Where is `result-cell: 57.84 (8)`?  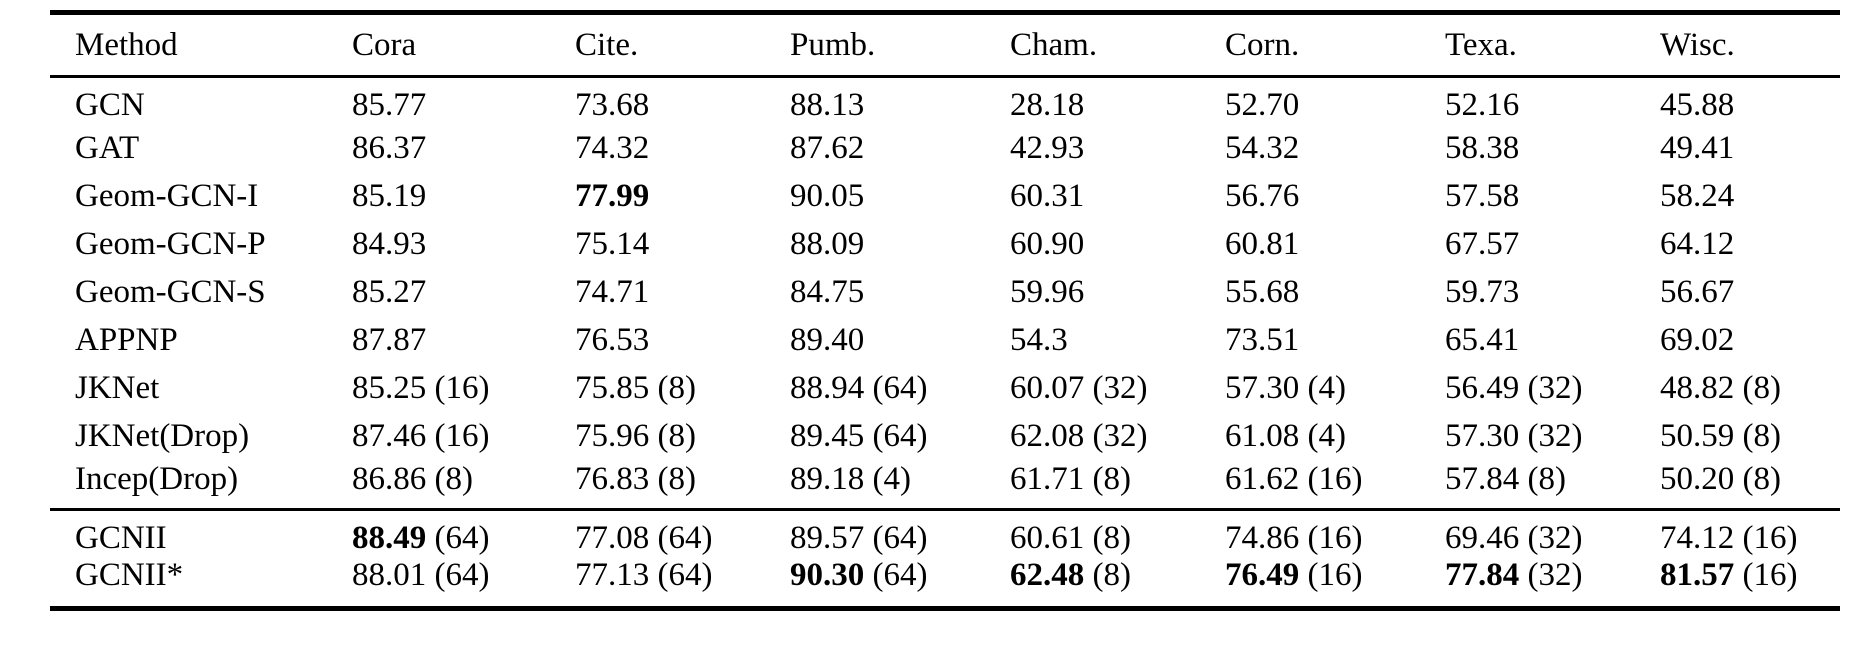 result-cell: 57.84 (8) is located at coordinates (1527, 485).